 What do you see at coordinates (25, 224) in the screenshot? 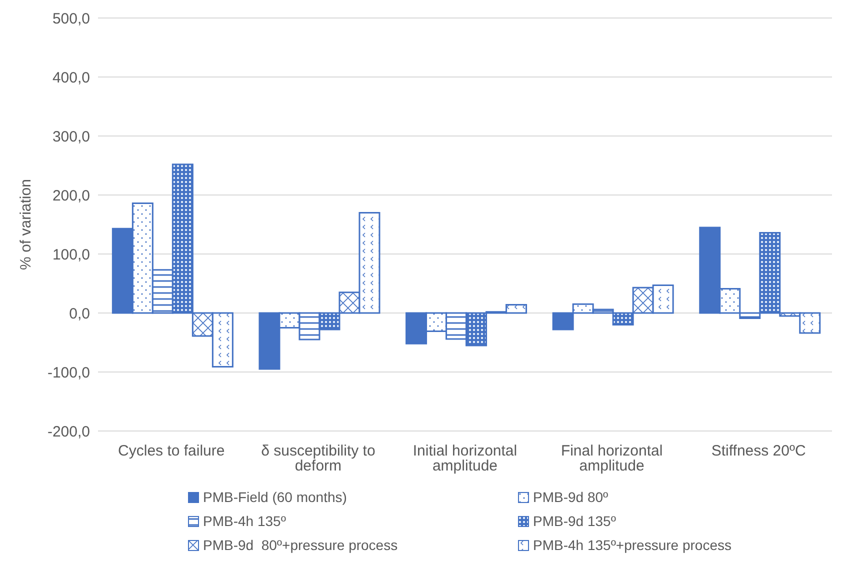
I see `y-axis-title: % of variation` at bounding box center [25, 224].